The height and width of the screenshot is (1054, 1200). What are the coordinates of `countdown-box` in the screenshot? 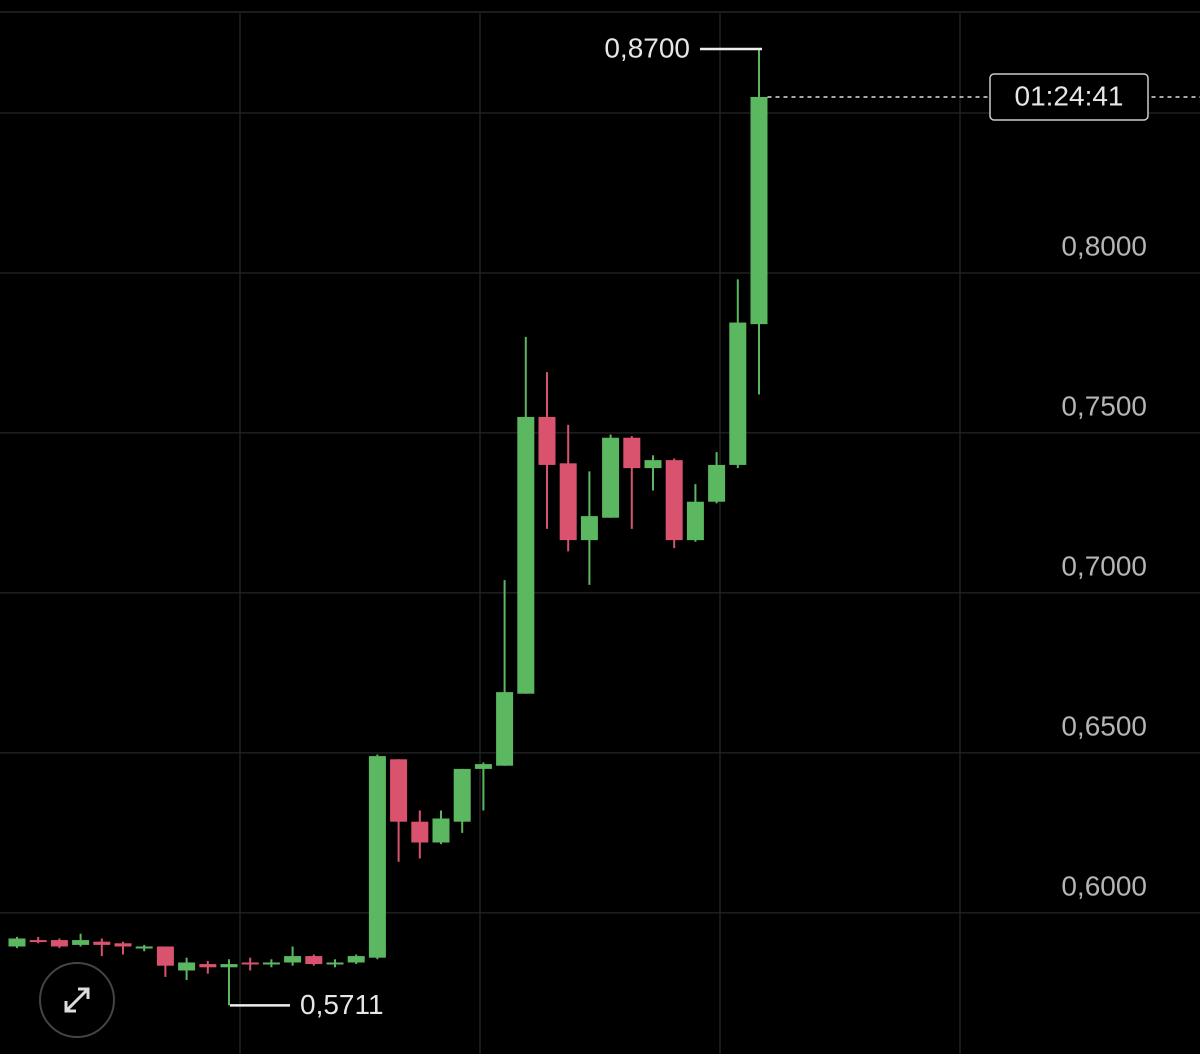 It's located at (1069, 97).